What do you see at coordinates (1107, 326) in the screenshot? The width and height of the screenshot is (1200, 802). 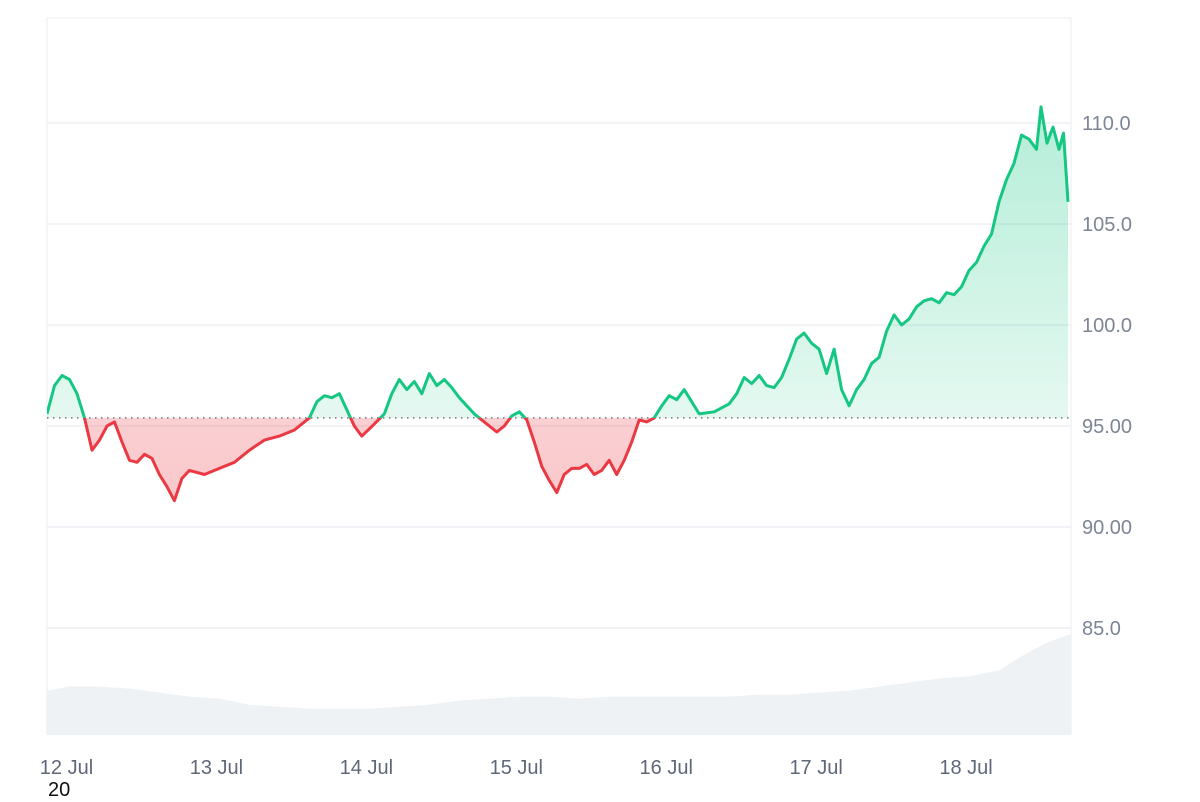 I see `y-tick-label: 100.0` at bounding box center [1107, 326].